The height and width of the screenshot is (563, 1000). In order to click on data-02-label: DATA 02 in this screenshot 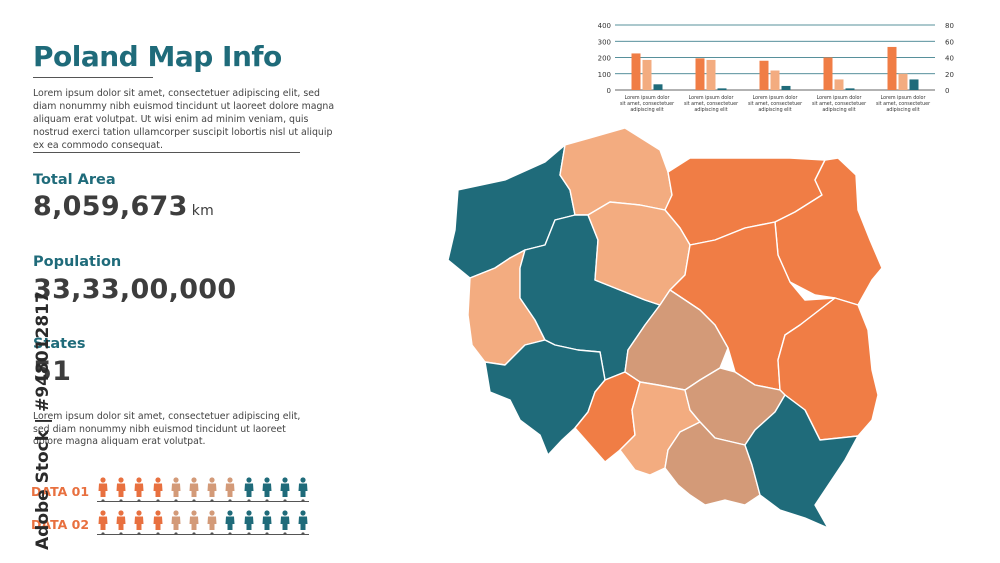, I will do `click(60, 524)`.